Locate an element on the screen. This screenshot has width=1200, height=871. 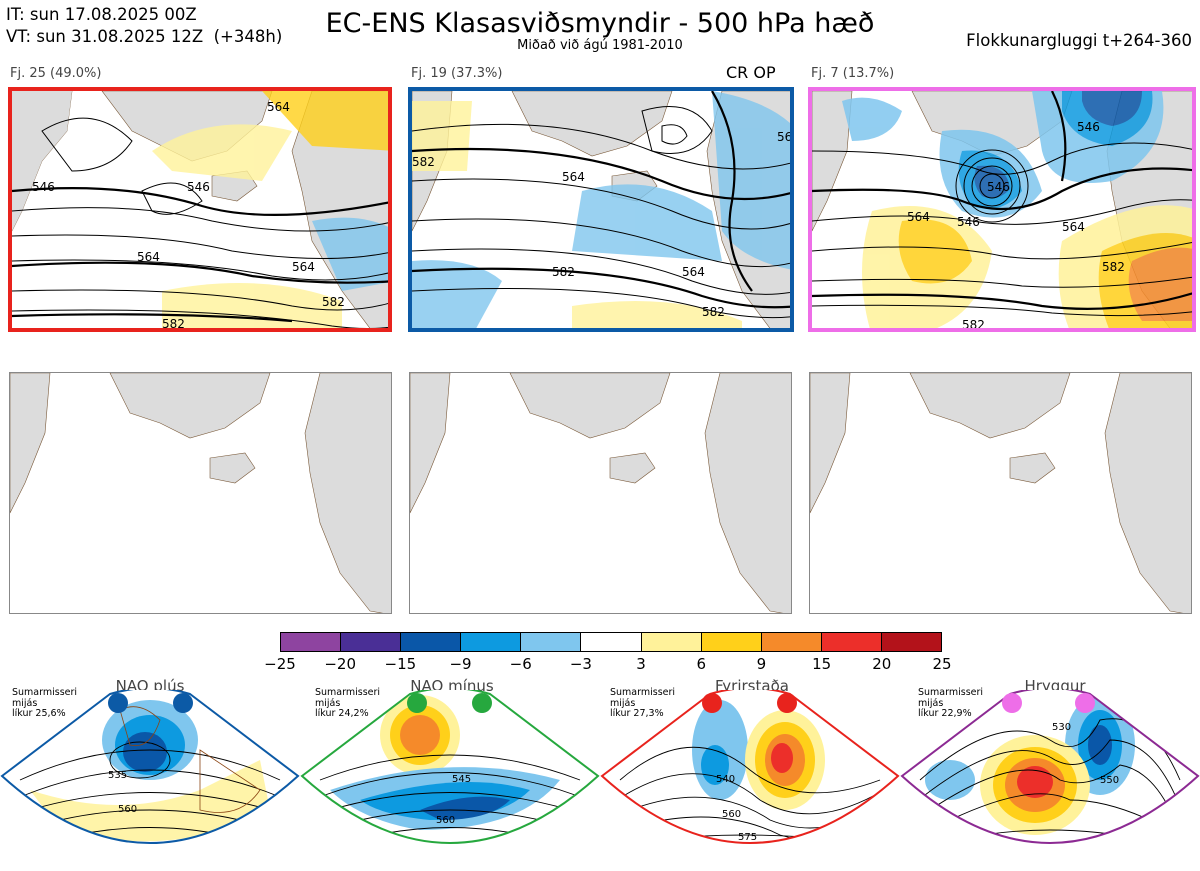
regime-4-info: Sumarmisseri mijás líkur 22,9% is located at coordinates (951, 703).